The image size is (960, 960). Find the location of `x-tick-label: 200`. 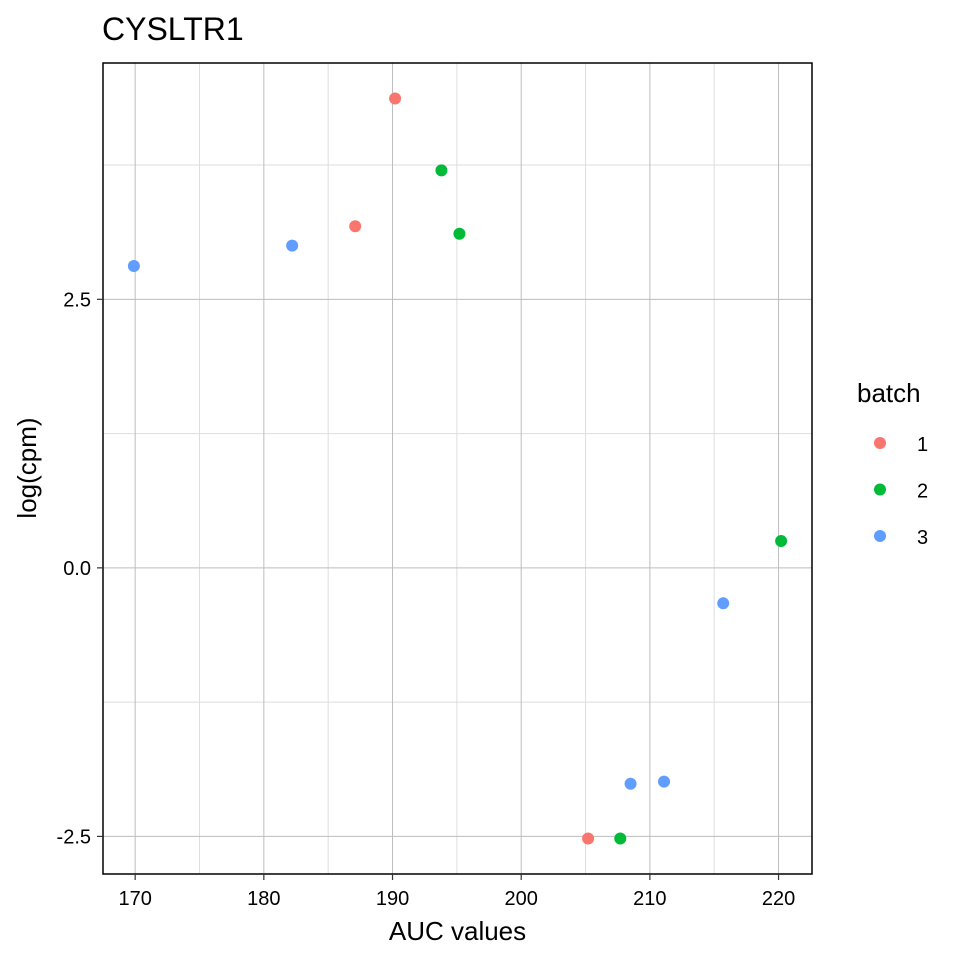

x-tick-label: 200 is located at coordinates (521, 899).